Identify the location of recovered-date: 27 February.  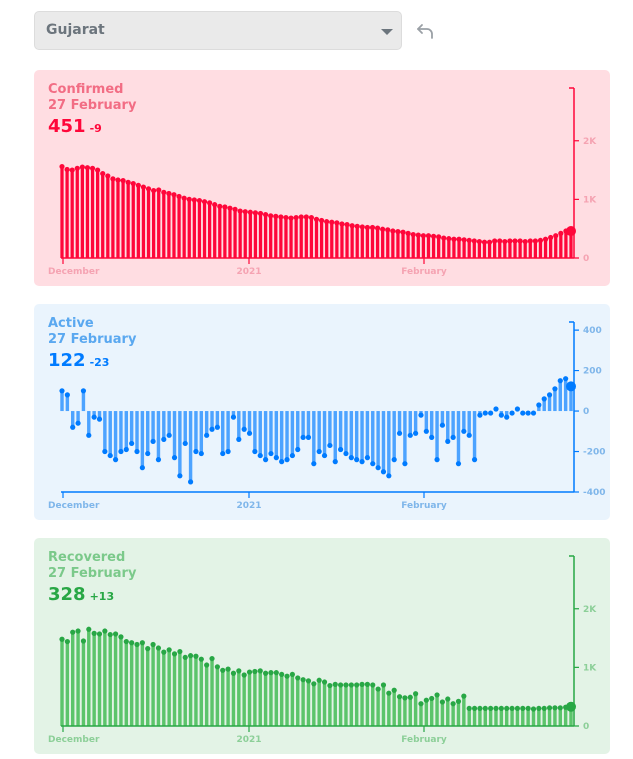
(92, 573).